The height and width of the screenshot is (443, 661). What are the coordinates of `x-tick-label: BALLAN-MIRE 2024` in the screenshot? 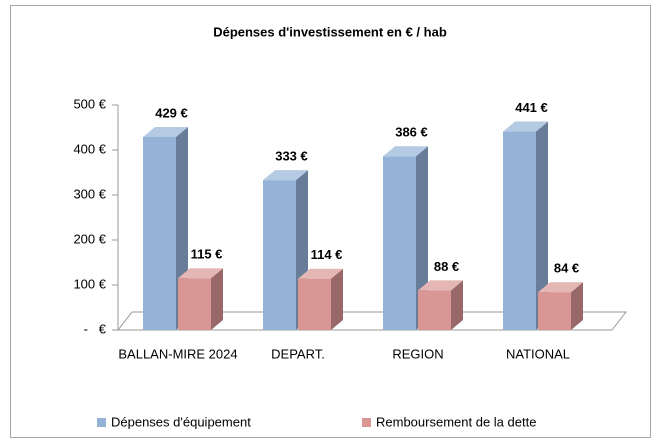 It's located at (177, 353).